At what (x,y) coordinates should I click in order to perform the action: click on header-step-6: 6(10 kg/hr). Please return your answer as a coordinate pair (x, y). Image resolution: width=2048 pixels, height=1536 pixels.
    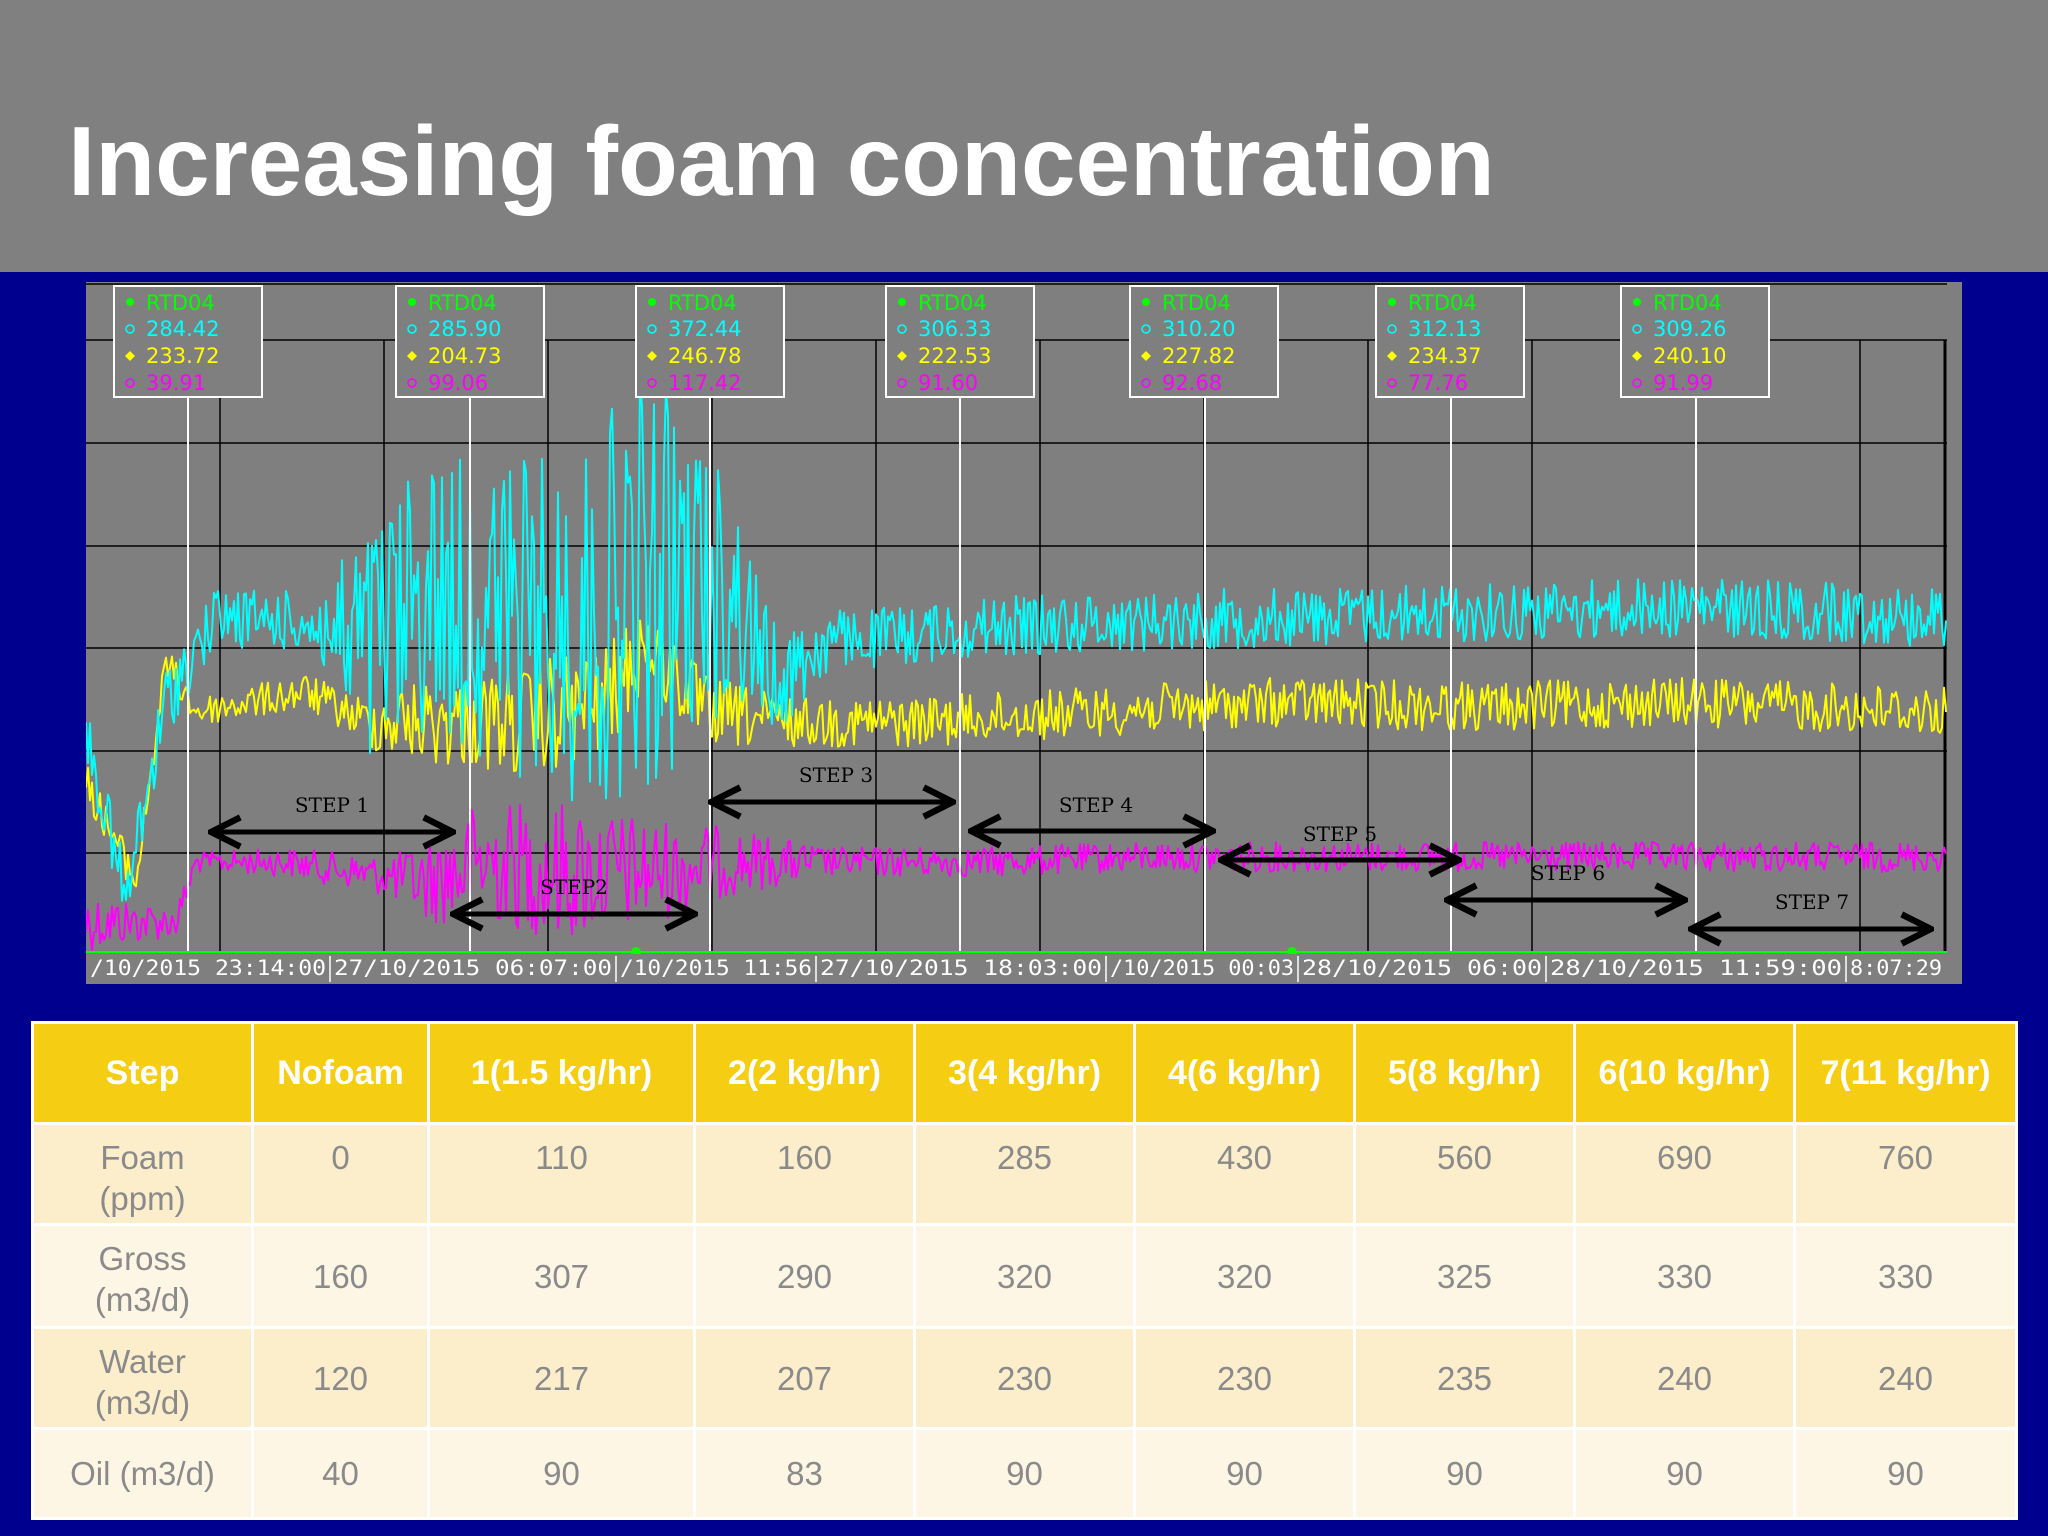
    Looking at the image, I should click on (1684, 1073).